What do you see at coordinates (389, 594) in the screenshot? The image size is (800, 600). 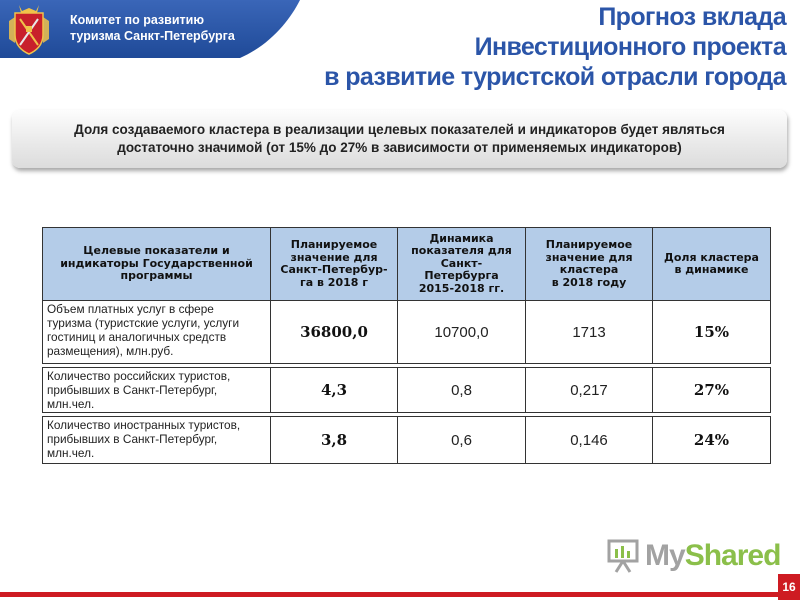 I see `bottom-accent-line` at bounding box center [389, 594].